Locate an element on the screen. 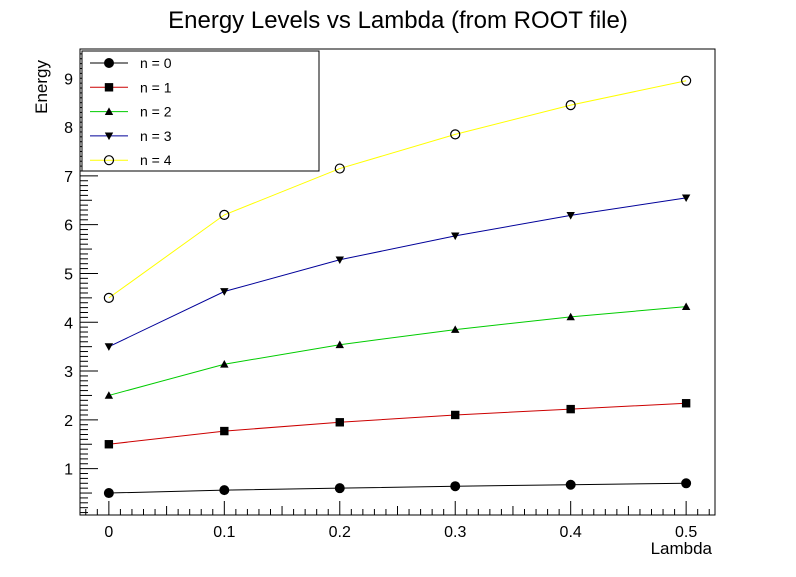 The image size is (796, 577). x-axis-label: Lambda is located at coordinates (682, 548).